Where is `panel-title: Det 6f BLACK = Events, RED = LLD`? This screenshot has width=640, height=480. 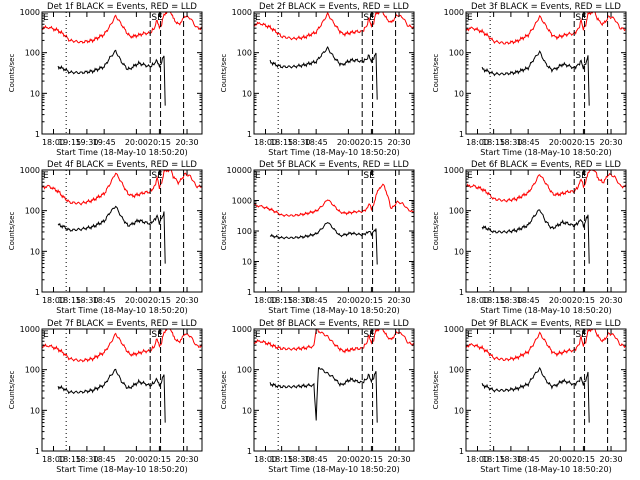 panel-title: Det 6f BLACK = Events, RED = LLD is located at coordinates (546, 165).